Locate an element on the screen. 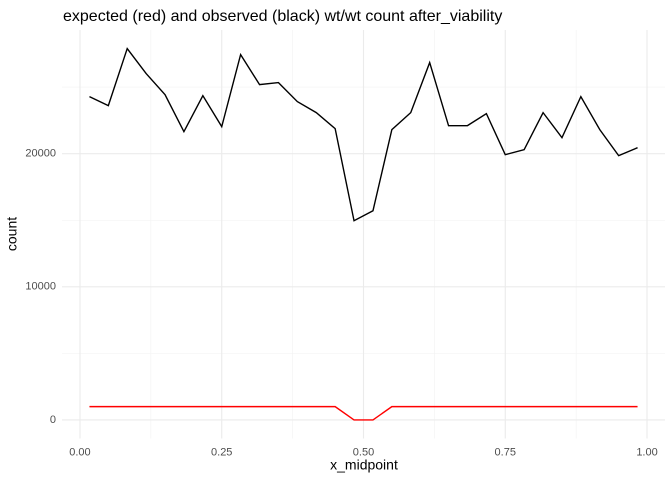  x-tick-label: 0.25 is located at coordinates (221, 452).